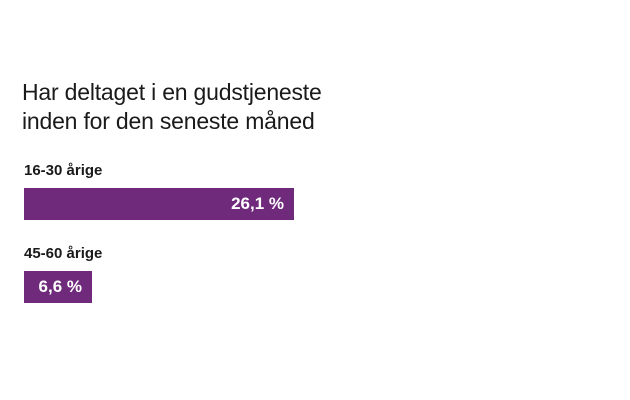 The height and width of the screenshot is (400, 630). I want to click on bar-value-label: 26,1 %, so click(257, 203).